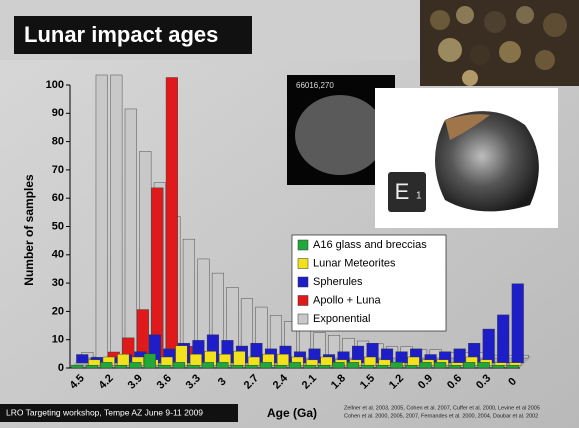 This screenshot has height=428, width=579. I want to click on thin-section-label: 66016,270, so click(315, 85).